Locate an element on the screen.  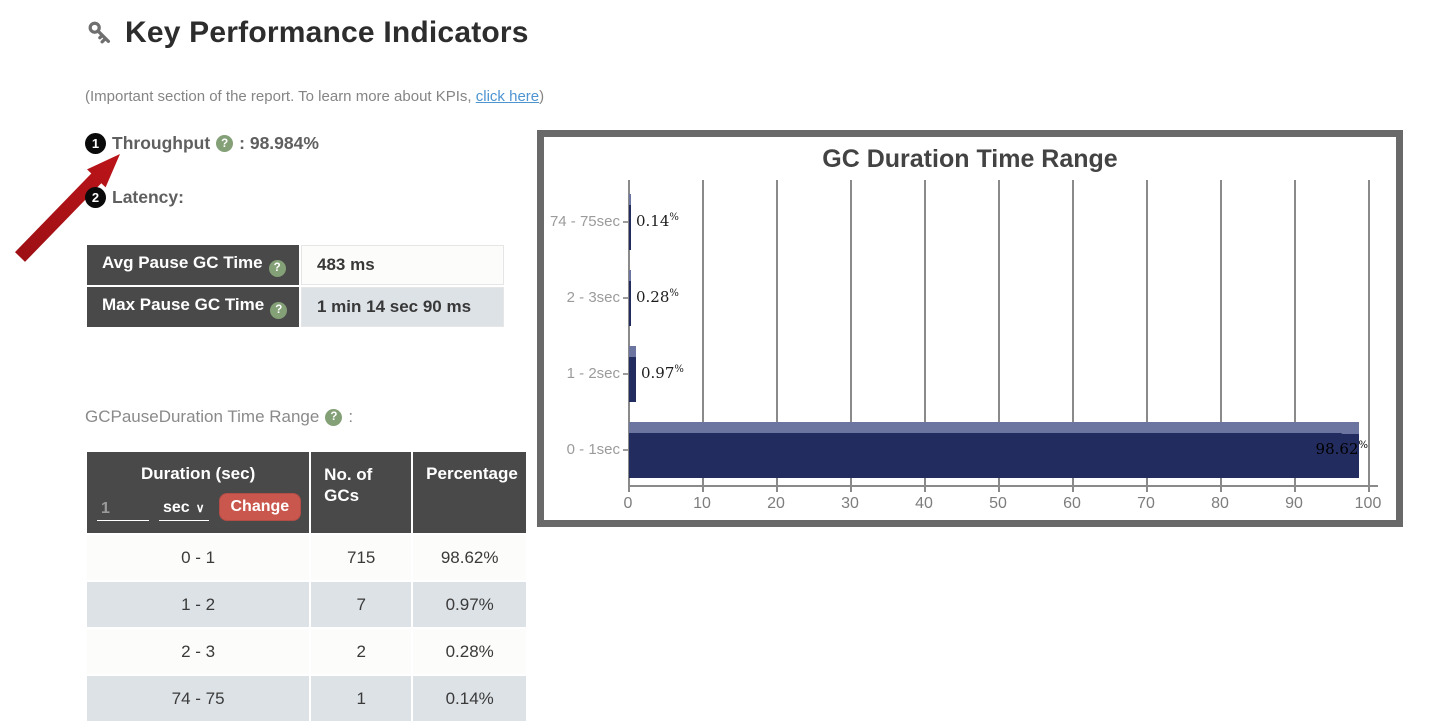
bar-0-1sec is located at coordinates (994, 450).